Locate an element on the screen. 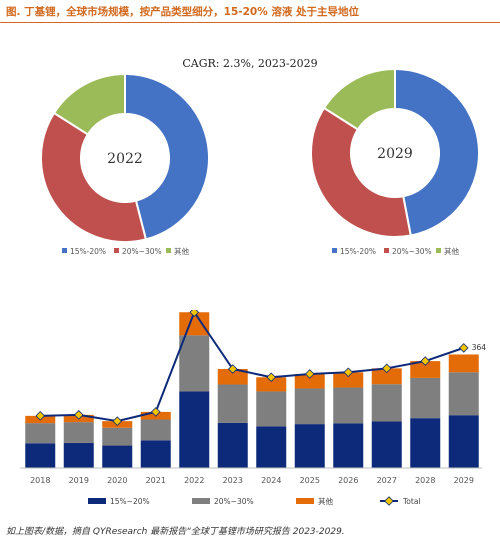 The image size is (500, 540). bar-legend: 15%~20% 20%~30% 其他 Total is located at coordinates (254, 501).